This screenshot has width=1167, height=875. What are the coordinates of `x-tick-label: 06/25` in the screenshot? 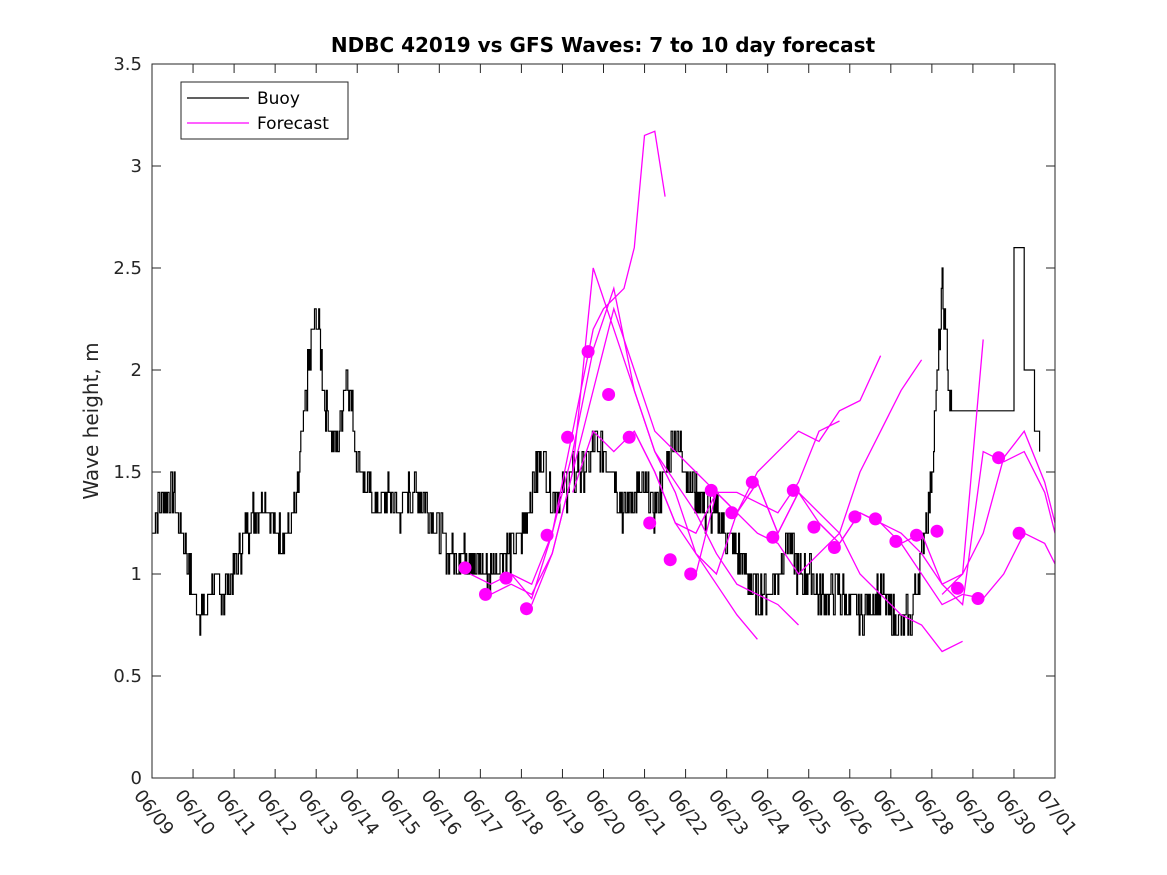 It's located at (810, 813).